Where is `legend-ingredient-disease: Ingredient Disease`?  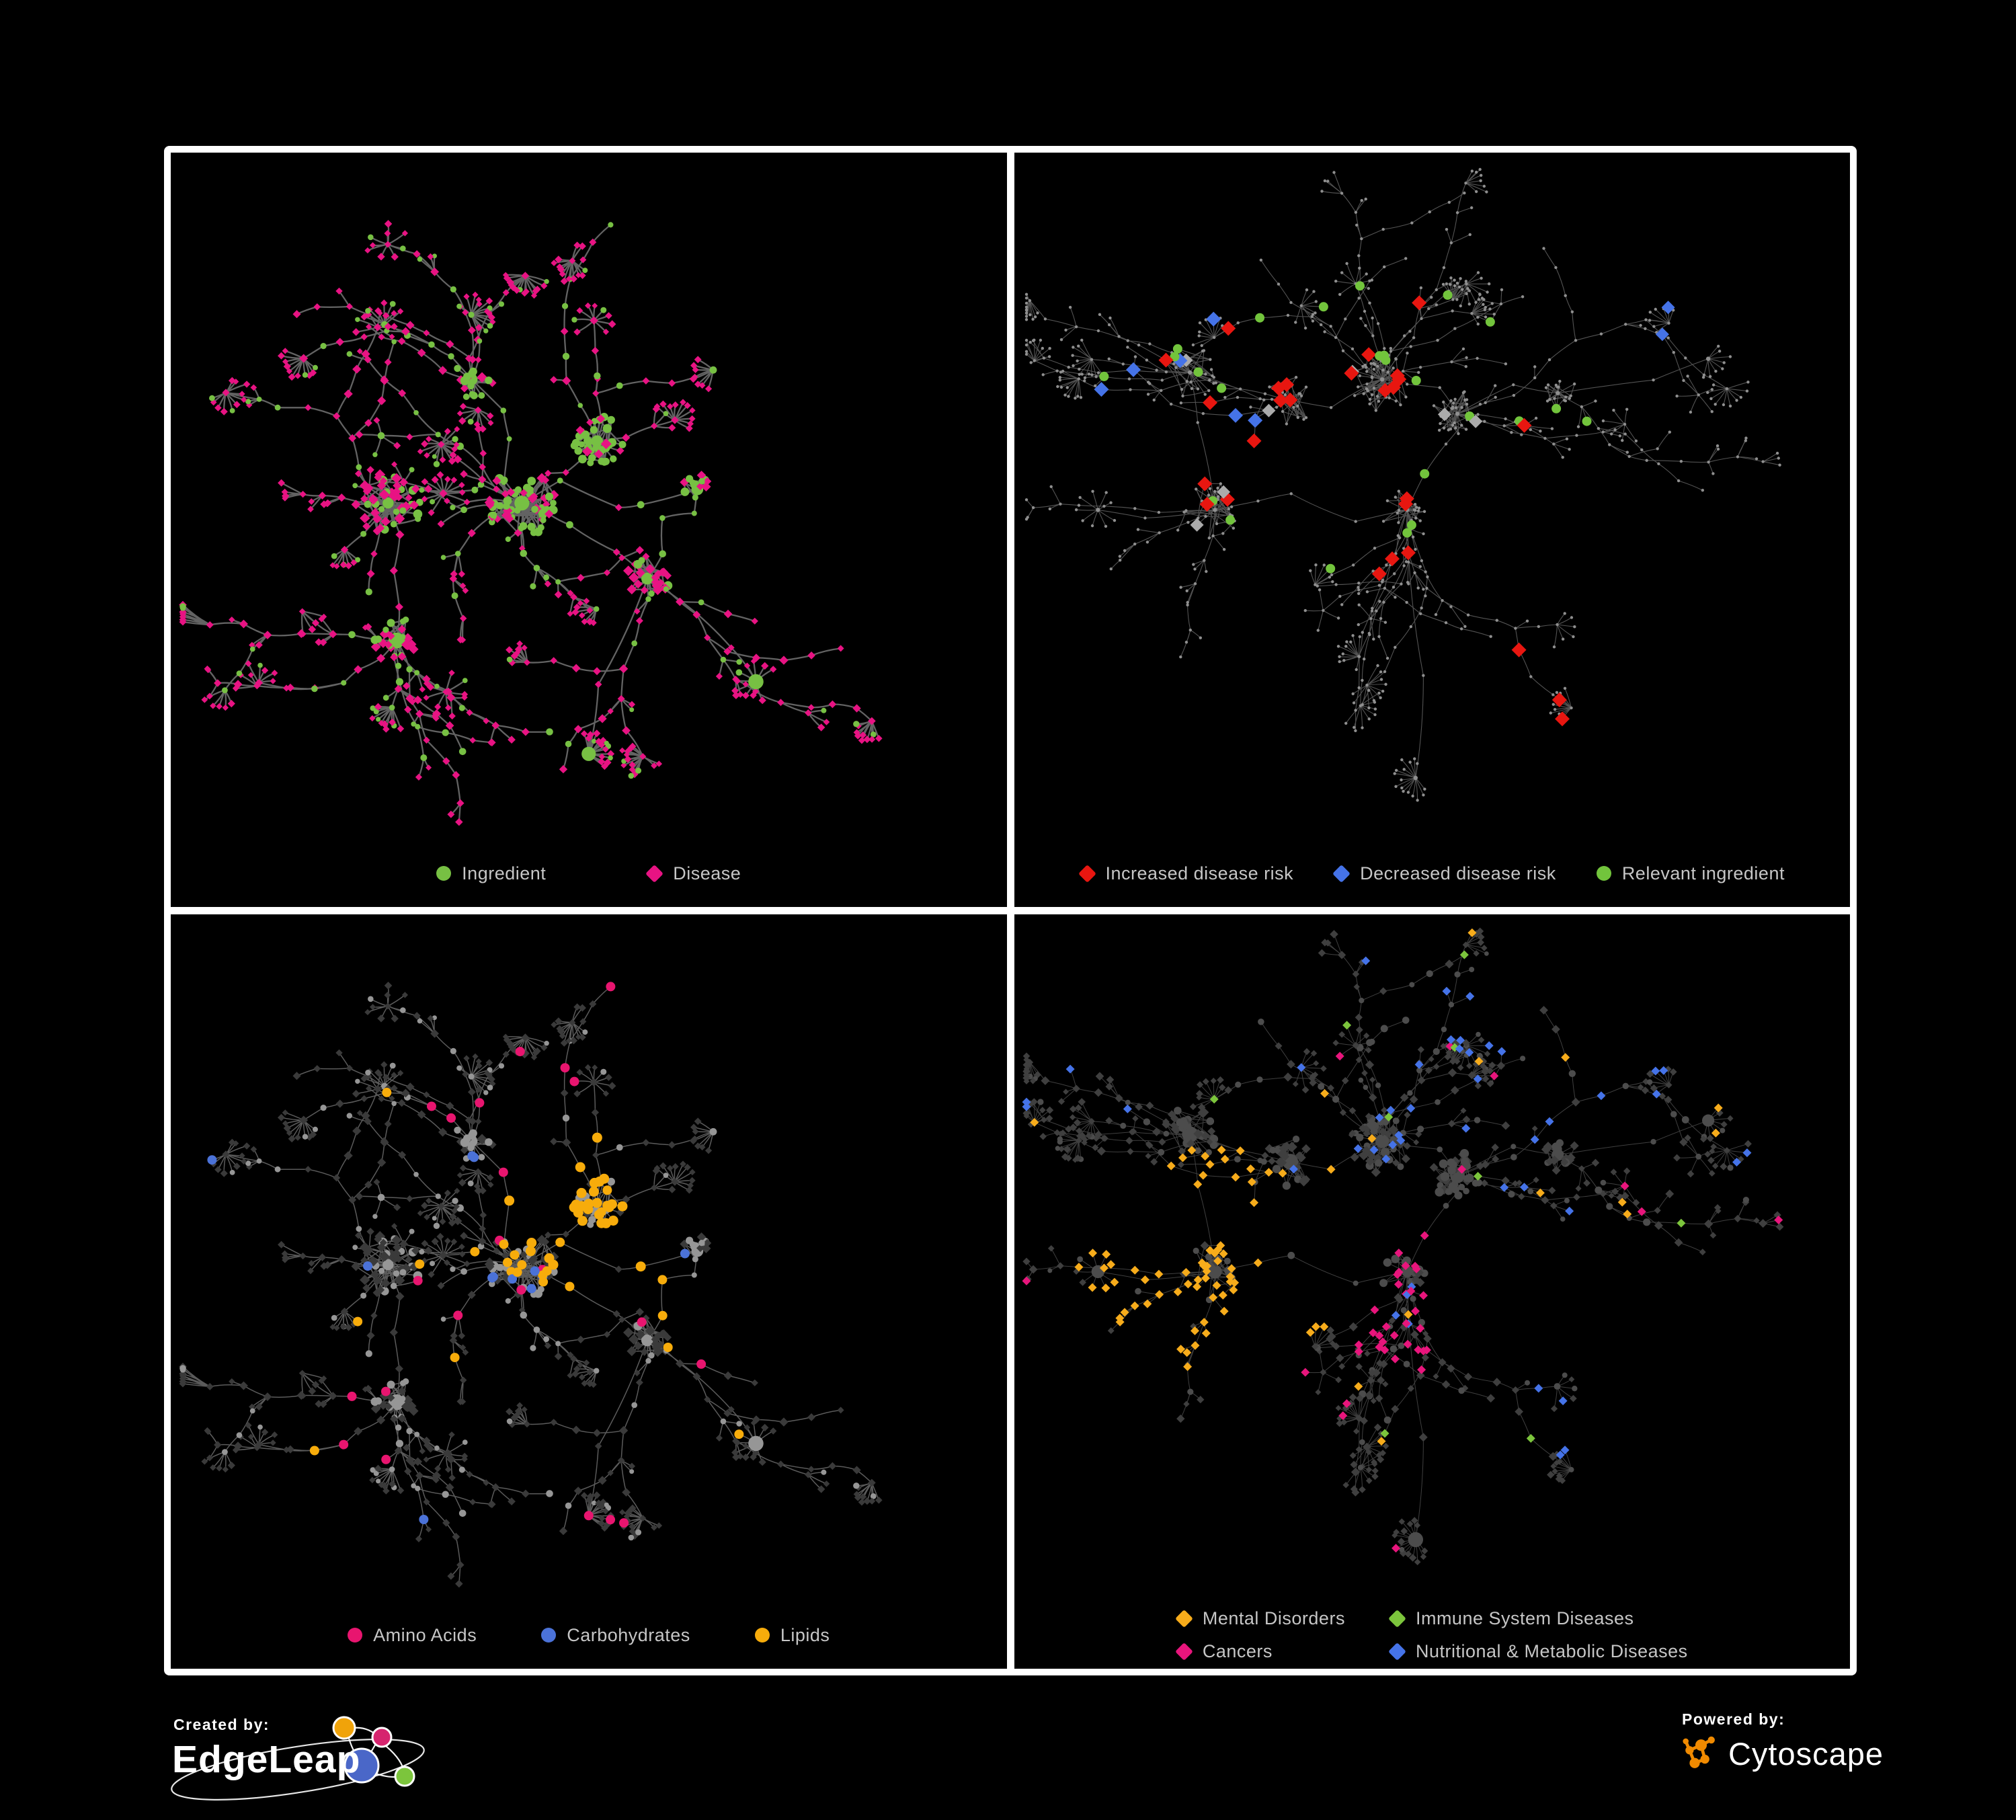
legend-ingredient-disease: Ingredient Disease is located at coordinates (589, 873).